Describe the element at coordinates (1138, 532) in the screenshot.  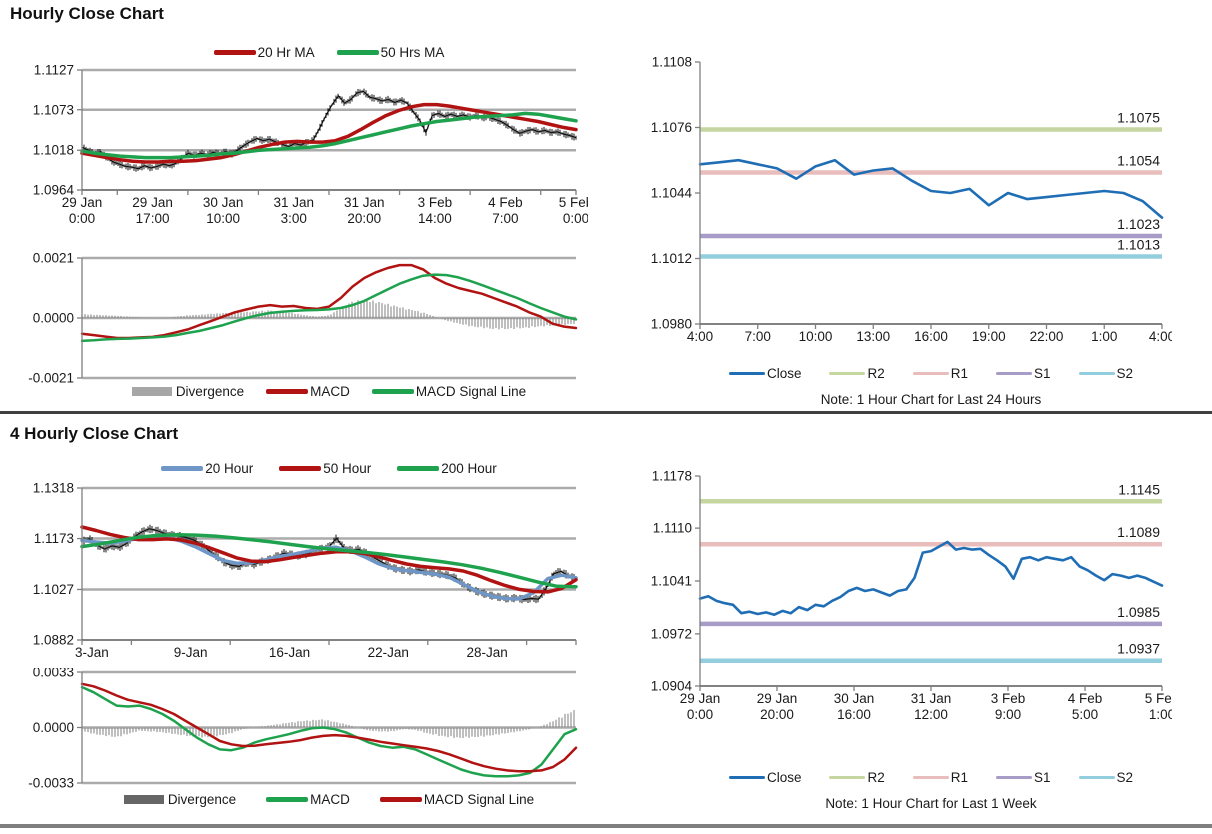
I see `pivot-label-r1: 1.1089` at that location.